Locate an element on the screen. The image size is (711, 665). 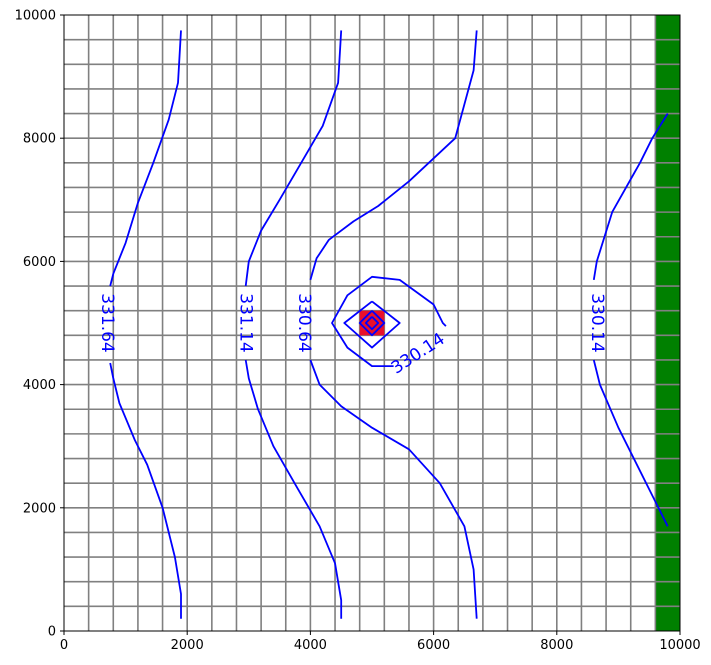
boundary-layer is located at coordinates (667, 323).